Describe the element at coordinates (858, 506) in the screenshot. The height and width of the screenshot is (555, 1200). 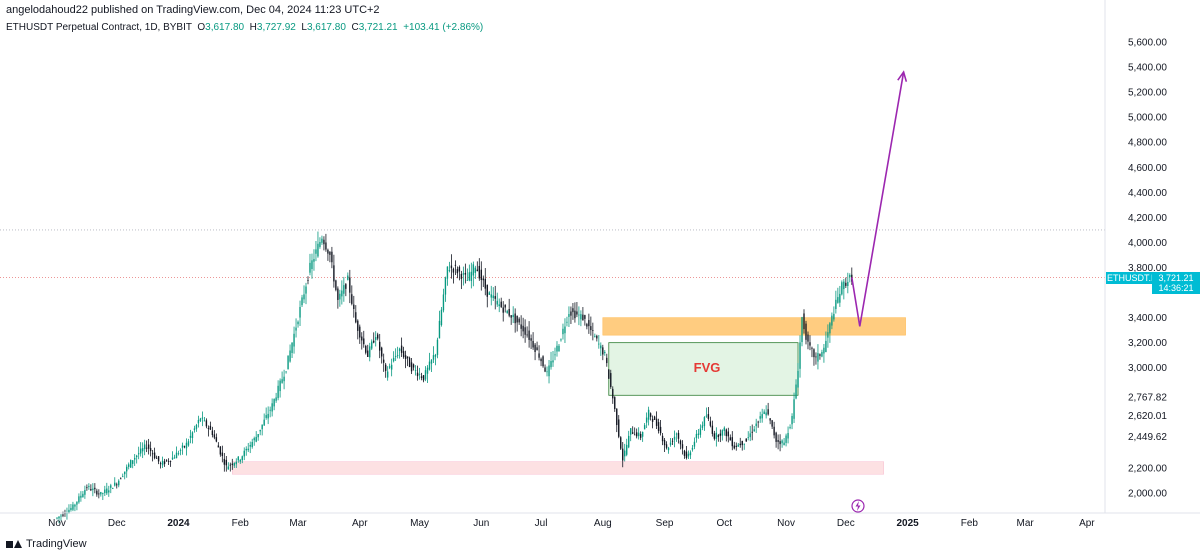
I see `lightning-icon` at that location.